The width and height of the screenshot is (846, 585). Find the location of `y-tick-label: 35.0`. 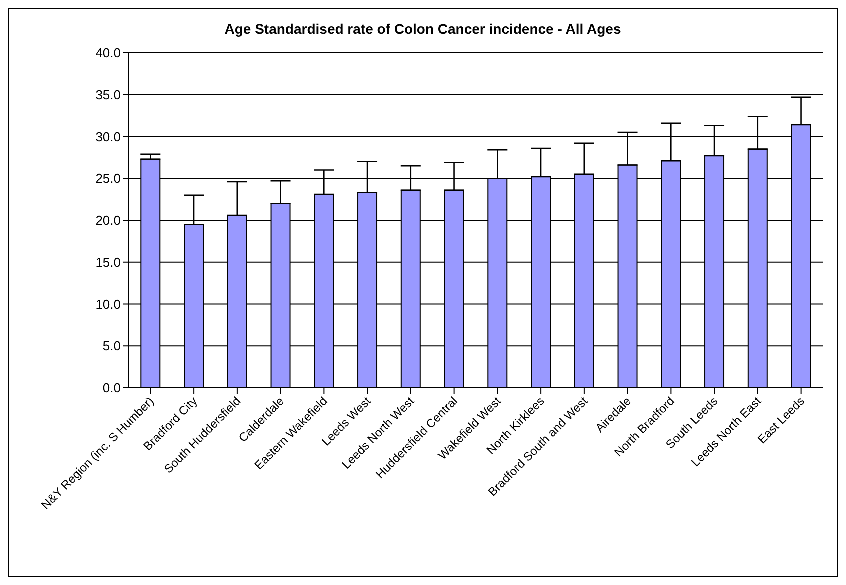

y-tick-label: 35.0 is located at coordinates (108, 94).